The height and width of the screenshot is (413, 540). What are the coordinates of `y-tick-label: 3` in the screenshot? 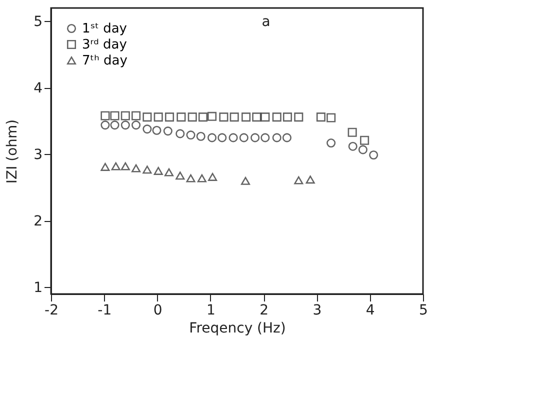 It's located at (38, 154).